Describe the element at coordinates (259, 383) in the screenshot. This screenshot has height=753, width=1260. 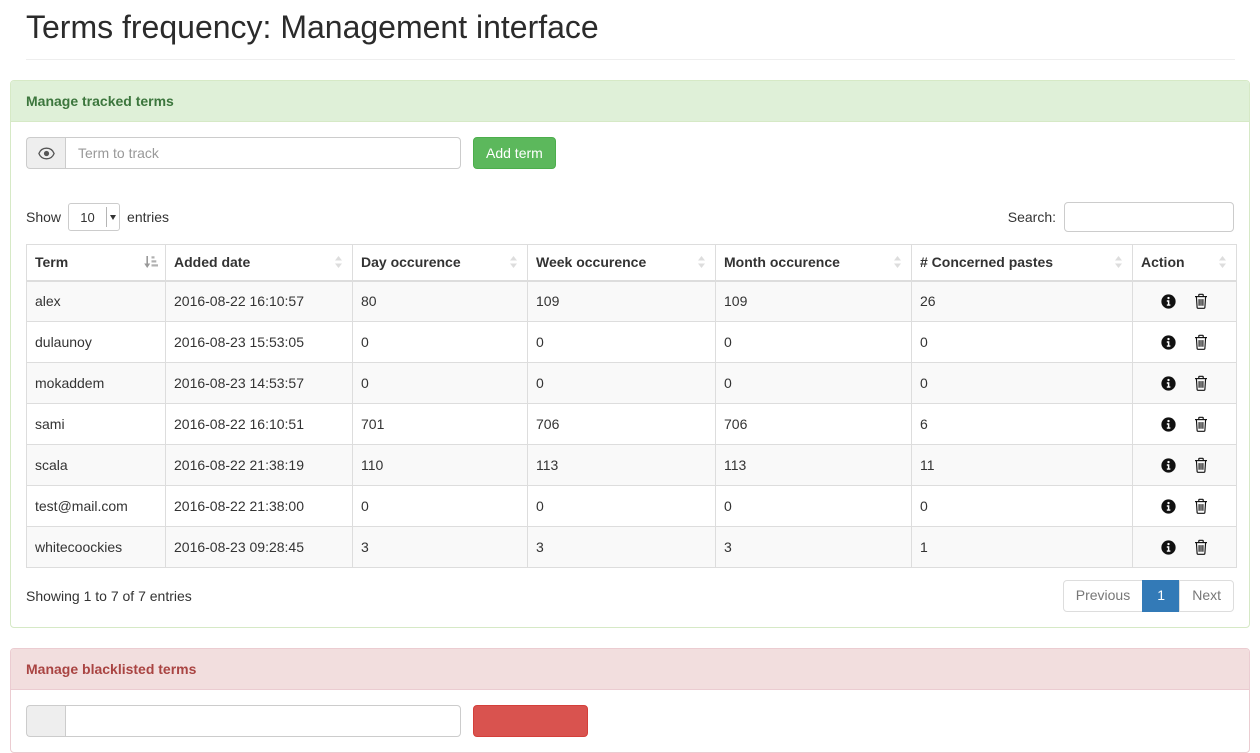
I see `added-date-cell: 2016-08-23 14:53:57` at that location.